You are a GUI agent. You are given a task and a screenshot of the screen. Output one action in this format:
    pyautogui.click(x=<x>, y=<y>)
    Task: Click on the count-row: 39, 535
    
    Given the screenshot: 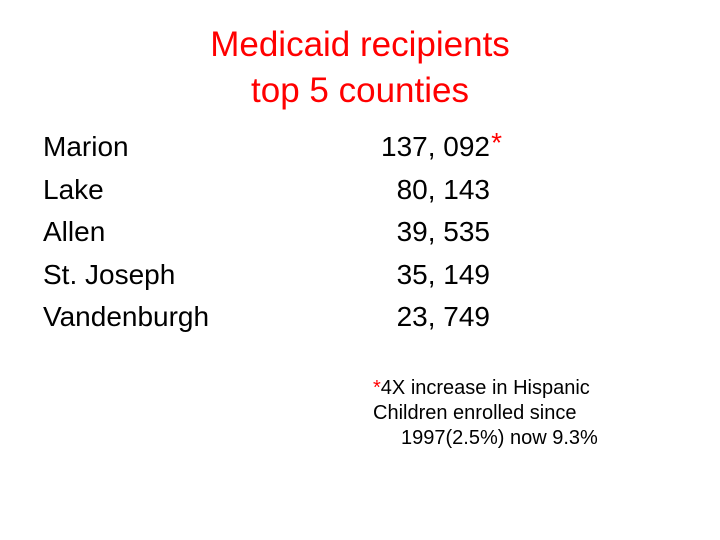 What is the action you would take?
    pyautogui.click(x=430, y=232)
    